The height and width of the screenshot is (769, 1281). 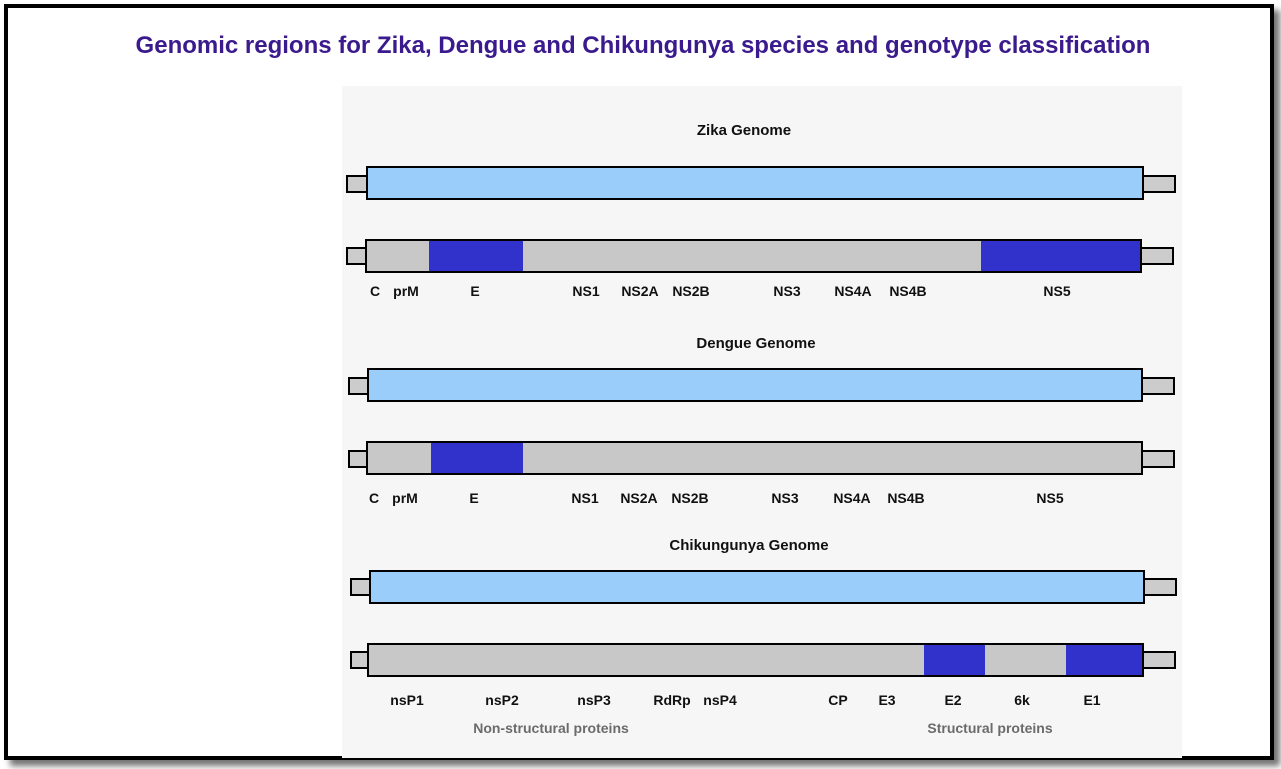 I want to click on chikungunya-genome-title: Chikungunya Genome, so click(x=749, y=545).